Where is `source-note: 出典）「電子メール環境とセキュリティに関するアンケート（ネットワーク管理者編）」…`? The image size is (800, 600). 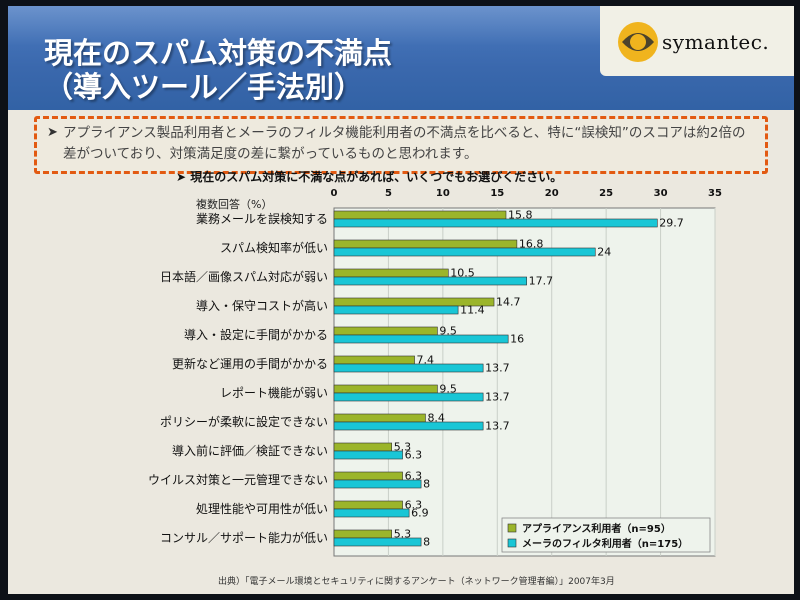 source-note: 出典）「電子メール環境とセキュリティに関するアンケート（ネットワーク管理者編）」… is located at coordinates (416, 582).